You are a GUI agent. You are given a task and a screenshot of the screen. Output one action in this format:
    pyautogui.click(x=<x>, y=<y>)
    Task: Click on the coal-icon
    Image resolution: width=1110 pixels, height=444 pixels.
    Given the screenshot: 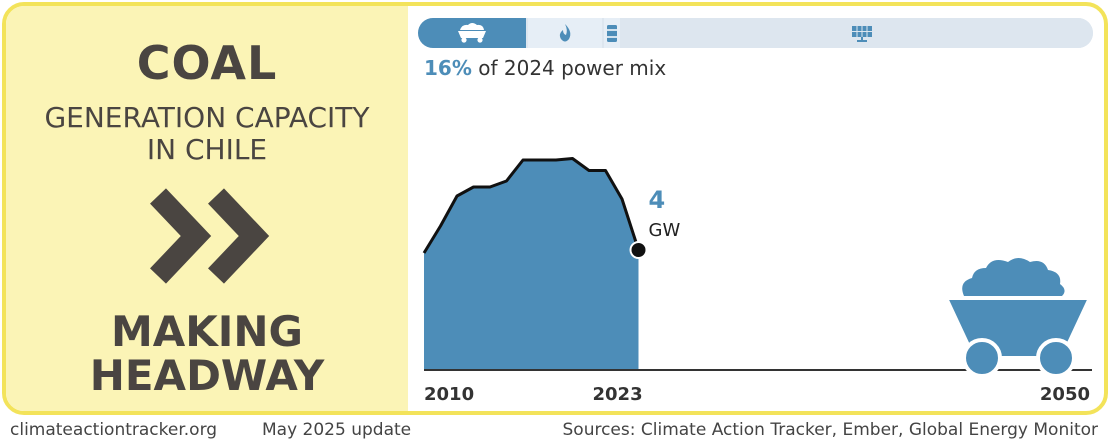 What is the action you would take?
    pyautogui.click(x=472, y=33)
    